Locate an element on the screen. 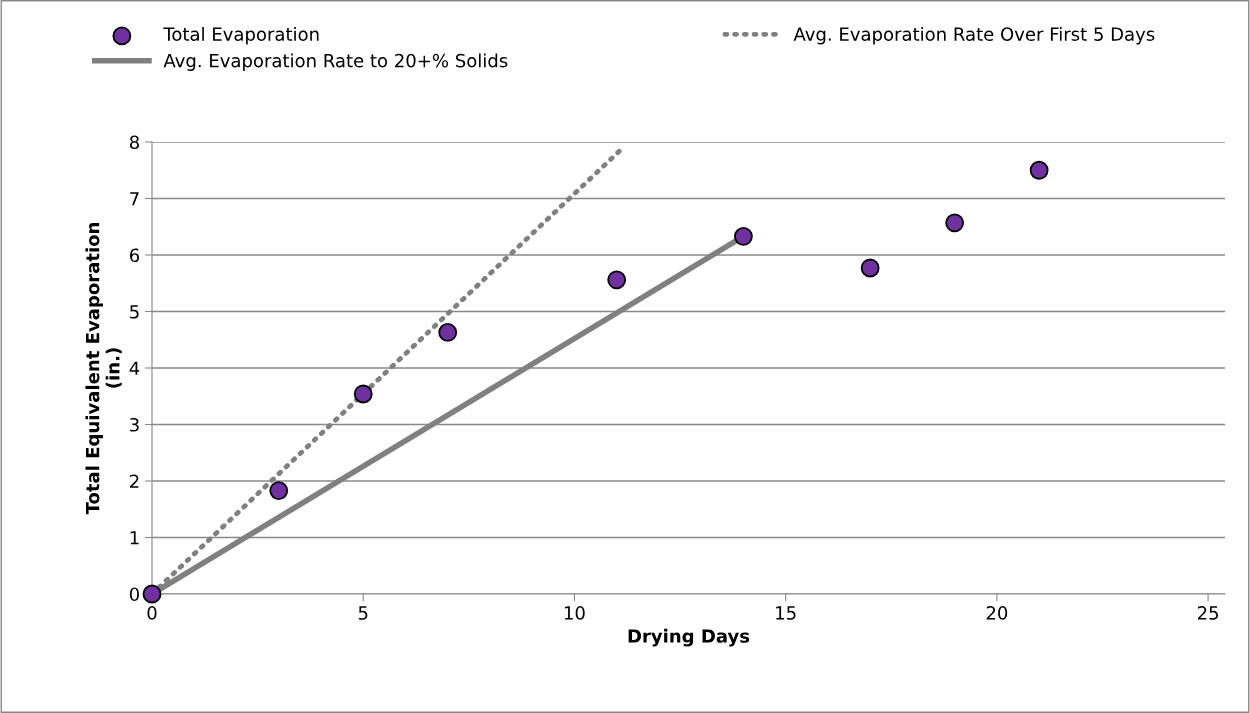 The image size is (1250, 713). x-tick-label: 25 is located at coordinates (1208, 613).